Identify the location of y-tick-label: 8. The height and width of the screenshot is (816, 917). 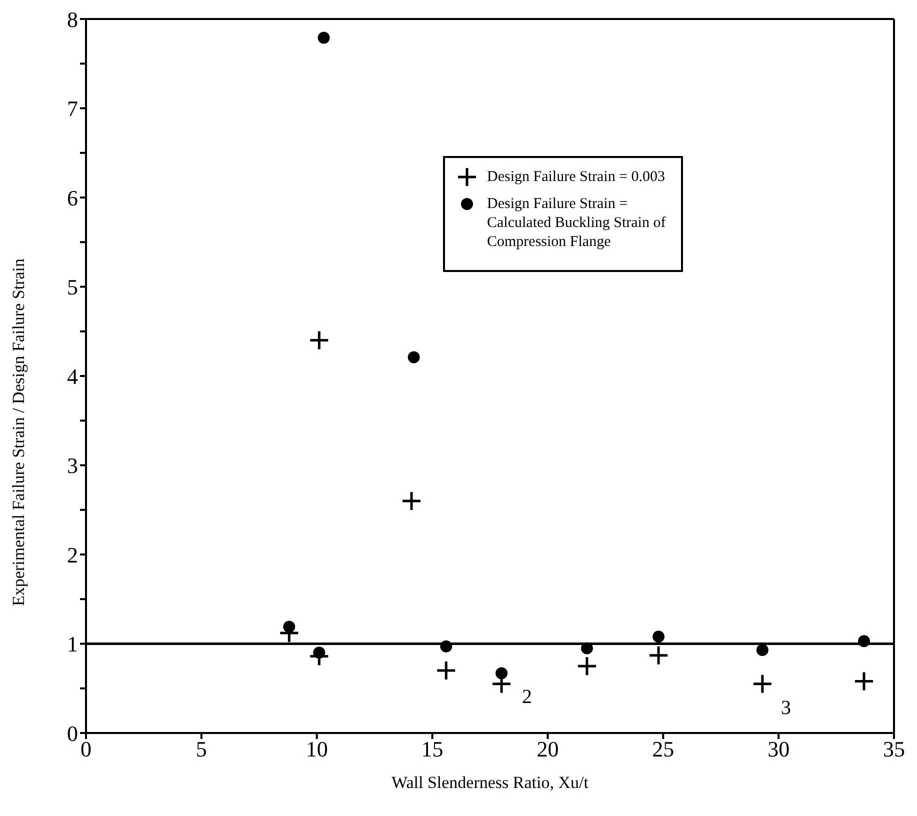
(72, 19).